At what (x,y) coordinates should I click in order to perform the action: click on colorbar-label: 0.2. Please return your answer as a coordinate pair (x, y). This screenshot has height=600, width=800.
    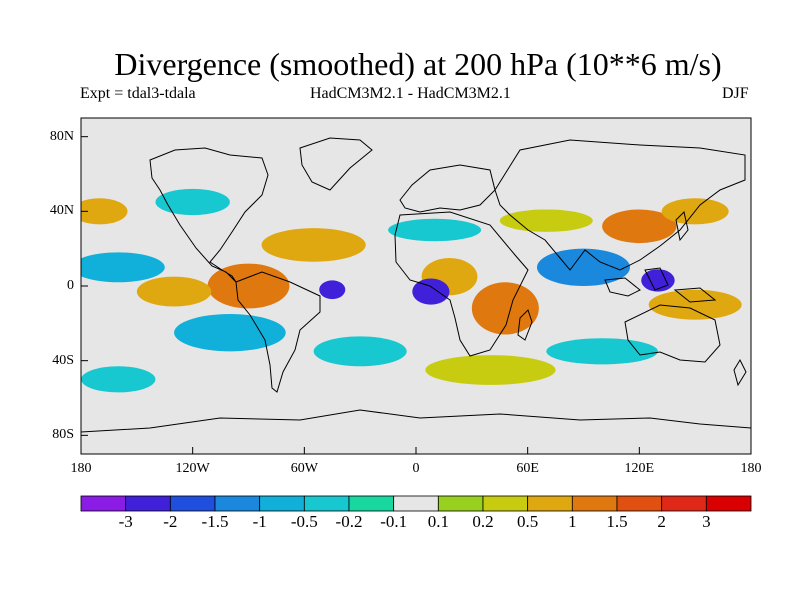
    Looking at the image, I should click on (483, 521).